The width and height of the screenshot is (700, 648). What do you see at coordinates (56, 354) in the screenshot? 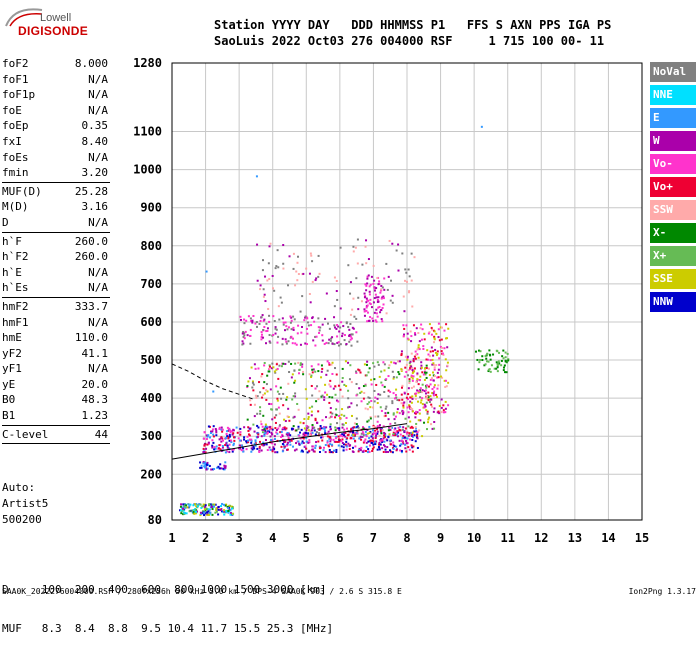
I see `param-row: yF2 41.1` at bounding box center [56, 354].